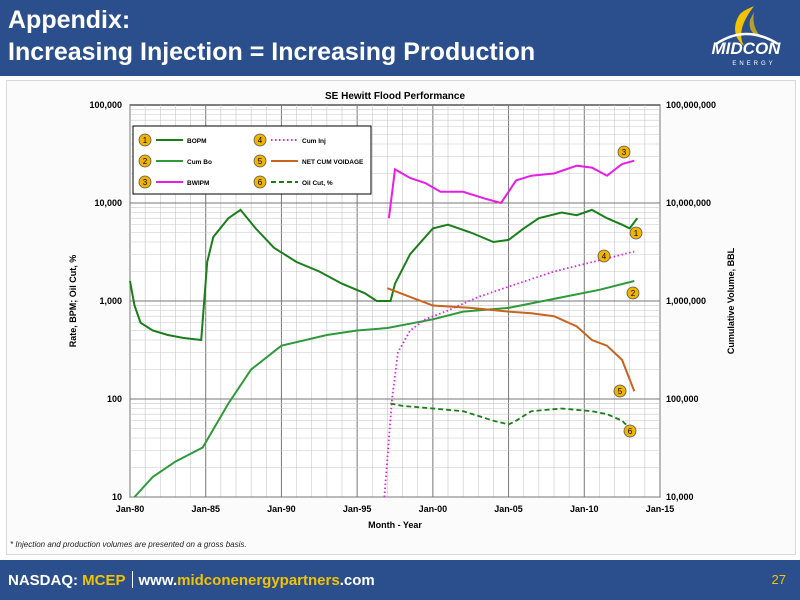 The image size is (800, 600). I want to click on right-tick-label: 10,000, so click(680, 497).